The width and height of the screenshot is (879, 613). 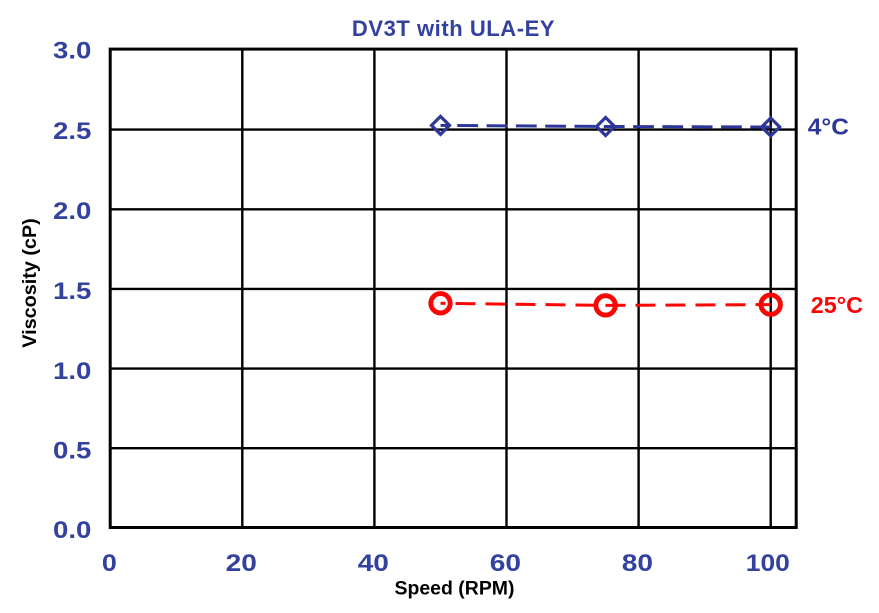 What do you see at coordinates (72, 131) in the screenshot?
I see `svg-text: 2.5` at bounding box center [72, 131].